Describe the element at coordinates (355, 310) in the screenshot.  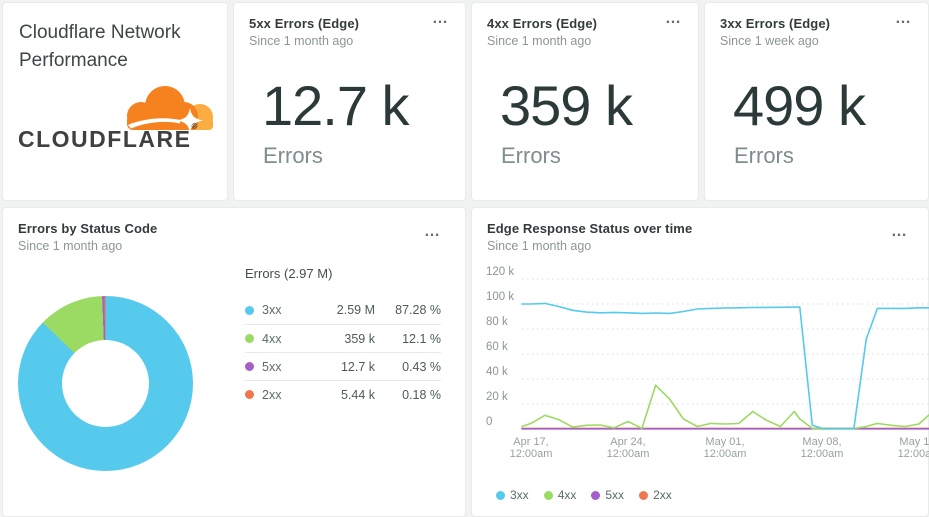
I see `series-value: 2.59 M` at that location.